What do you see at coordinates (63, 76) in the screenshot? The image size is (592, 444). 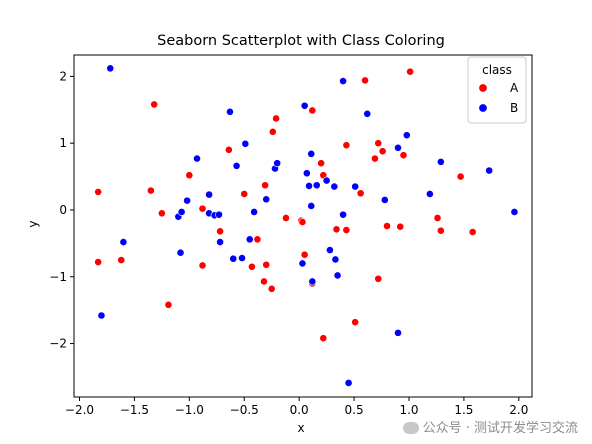 I see `y-tick-label: 2` at bounding box center [63, 76].